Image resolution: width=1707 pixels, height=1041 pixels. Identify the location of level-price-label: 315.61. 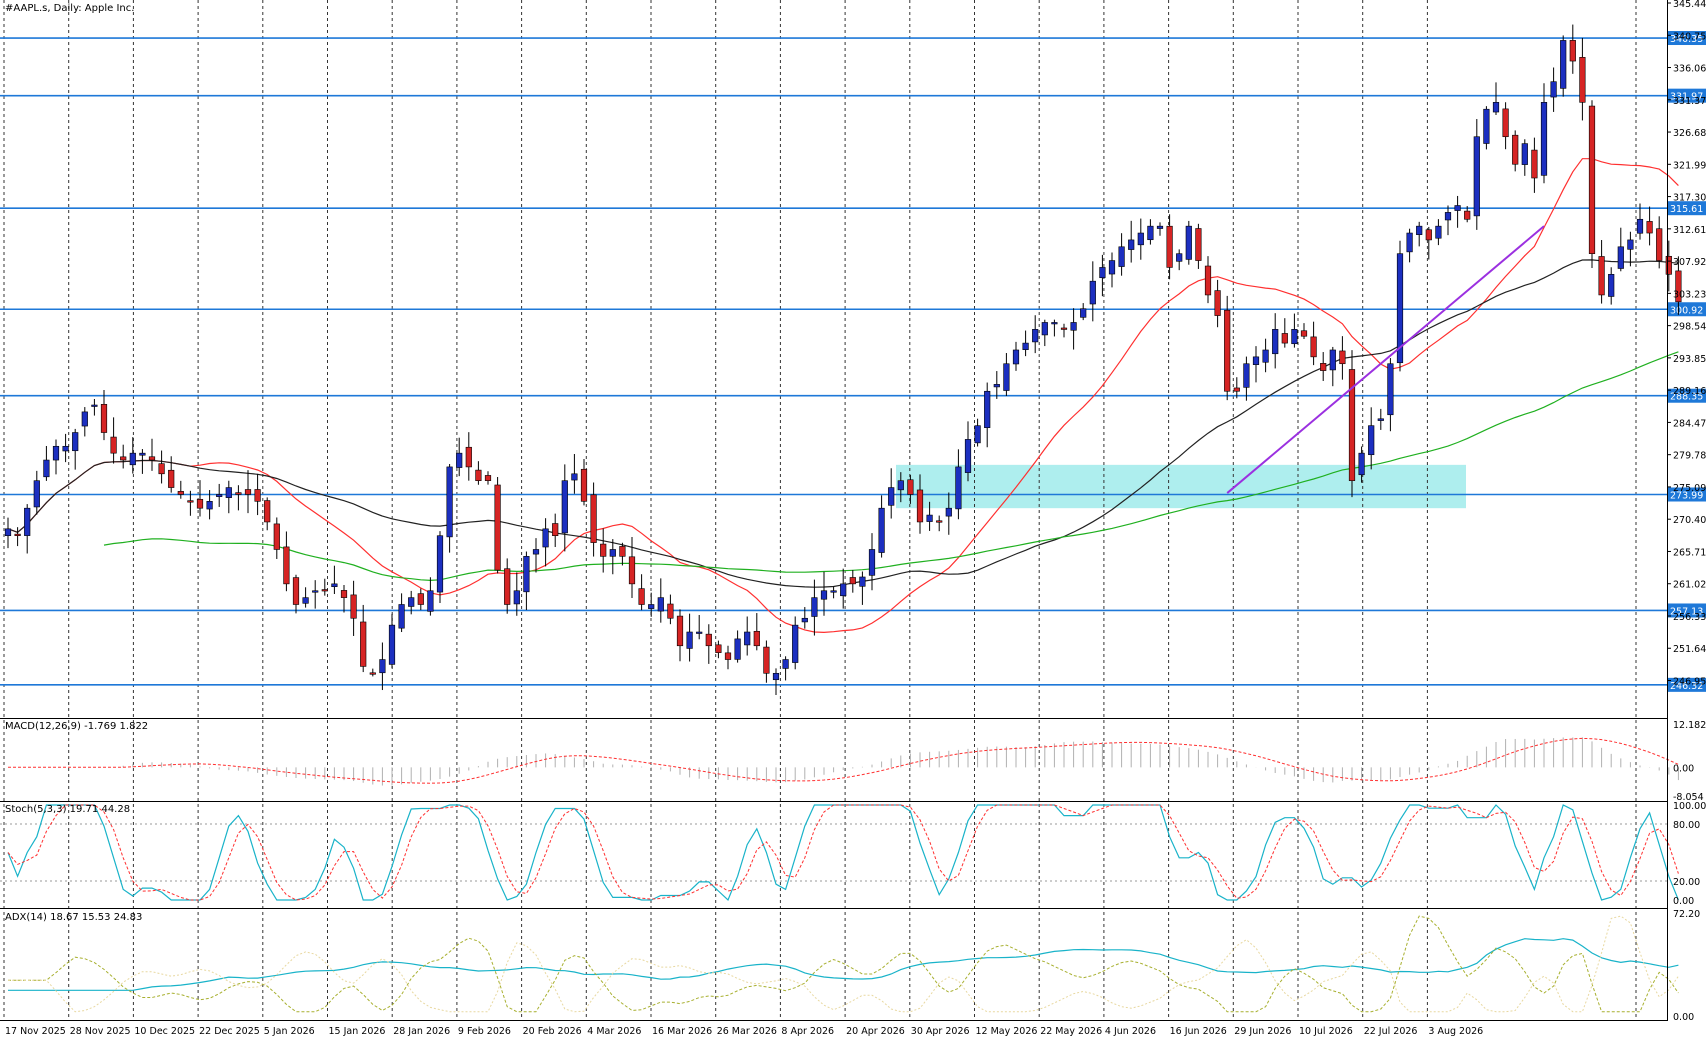
(1686, 209).